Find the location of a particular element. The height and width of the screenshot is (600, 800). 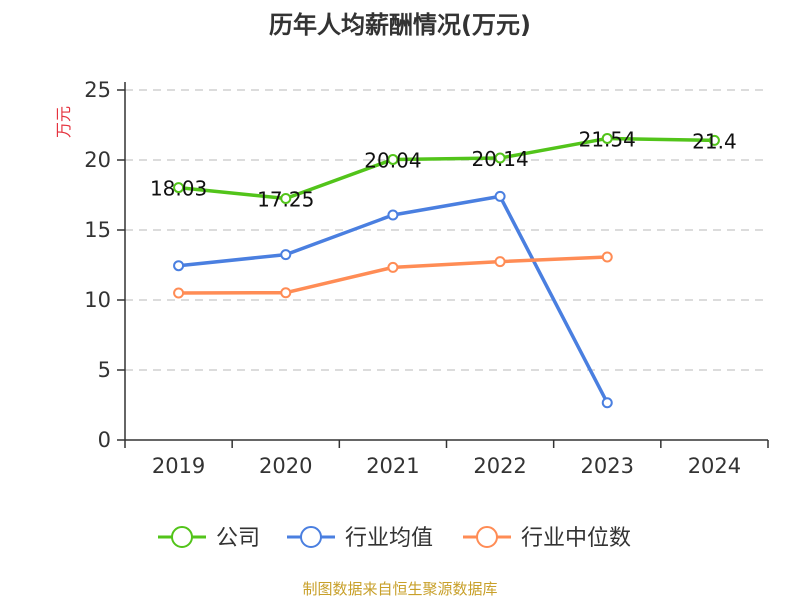

data-label: 21.54 is located at coordinates (607, 139).